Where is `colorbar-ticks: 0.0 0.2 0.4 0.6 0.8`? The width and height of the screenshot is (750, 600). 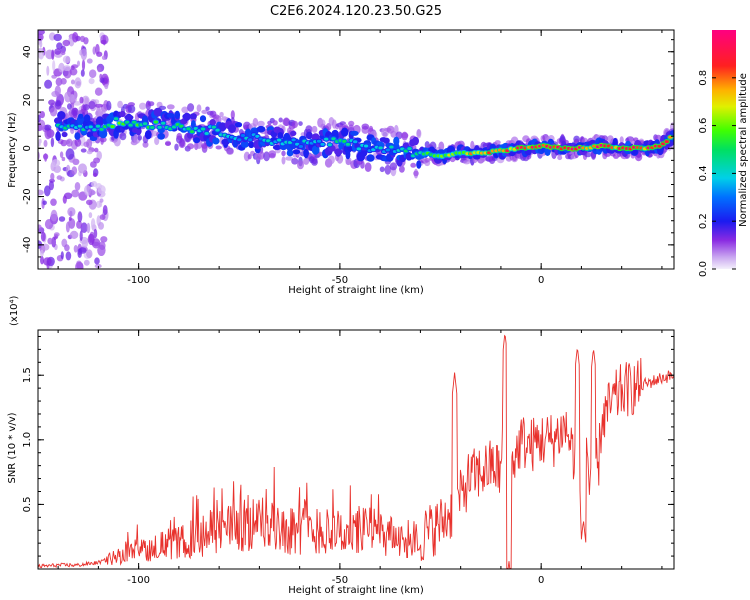
colorbar-ticks: 0.0 0.2 0.4 0.6 0.8 is located at coordinates (717, 173).